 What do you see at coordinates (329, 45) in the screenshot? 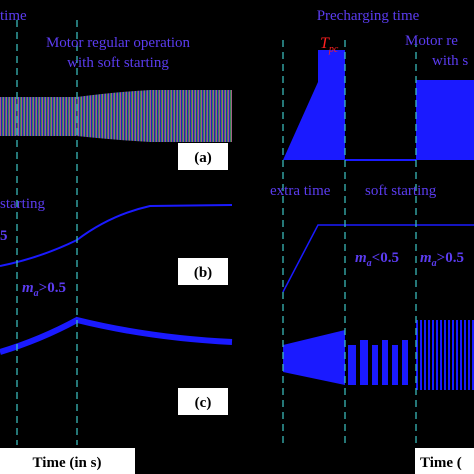
I see `tpc-label: Tpc` at bounding box center [329, 45].